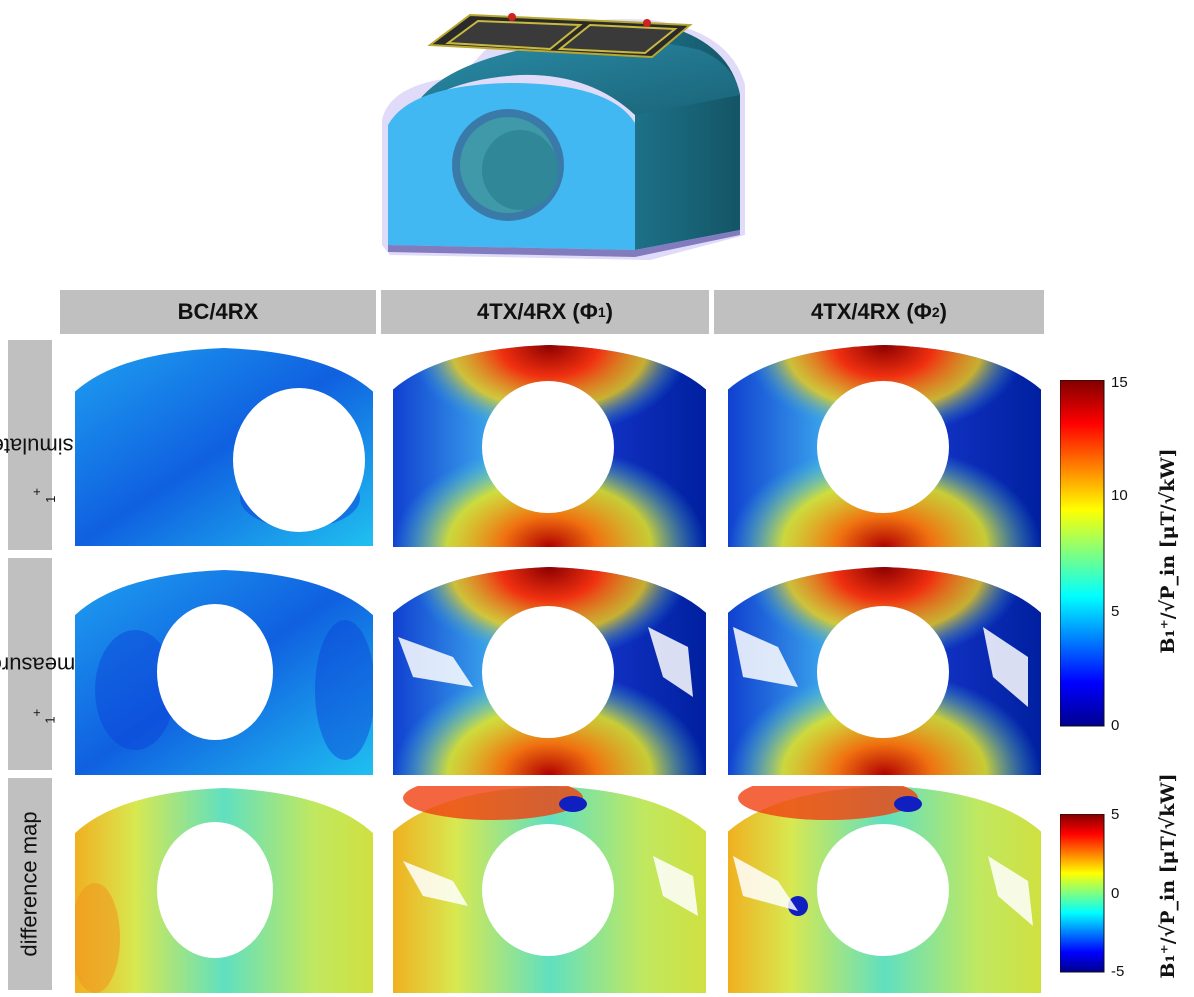 This screenshot has height=997, width=1194. I want to click on row-header-simulated: simulated B 1+, so click(36, 445).